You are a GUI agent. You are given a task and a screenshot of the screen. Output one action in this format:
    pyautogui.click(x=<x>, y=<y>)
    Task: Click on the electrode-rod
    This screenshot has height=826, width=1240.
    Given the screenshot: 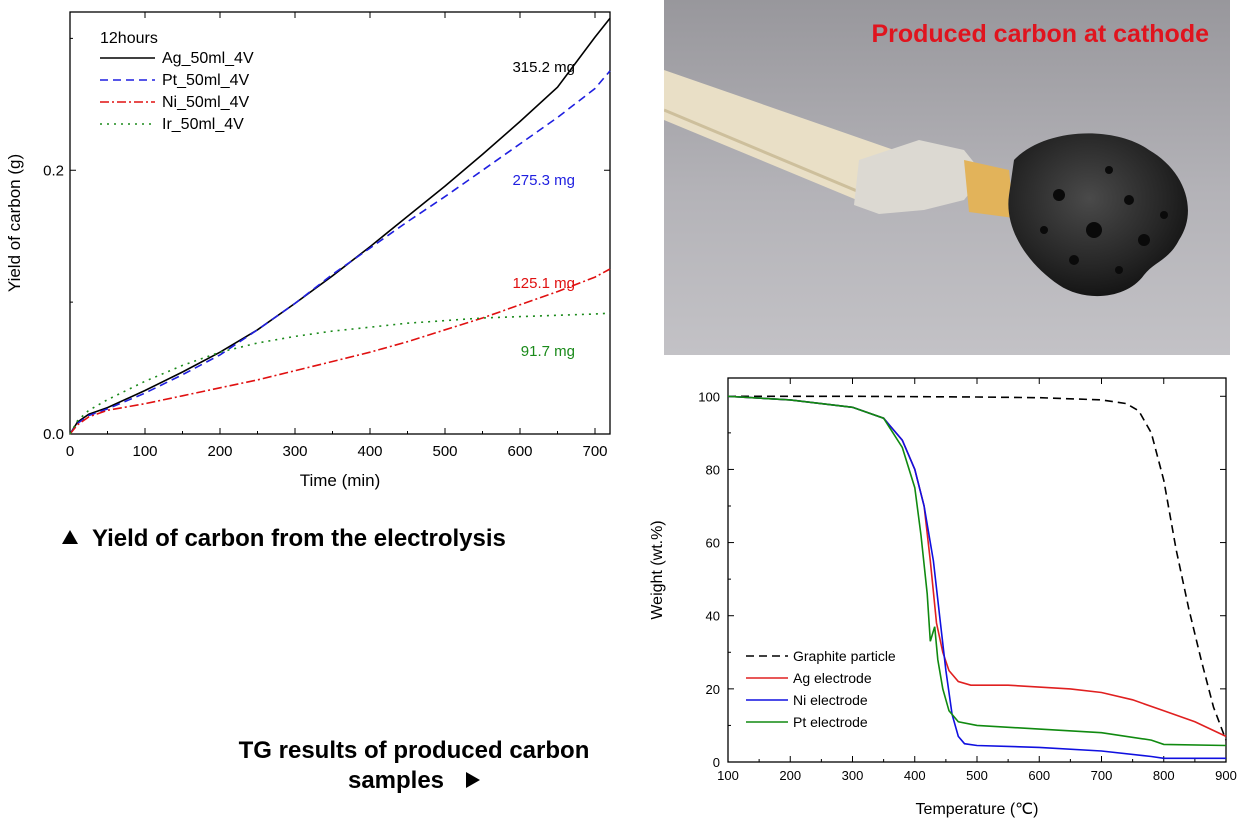 What is the action you would take?
    pyautogui.click(x=789, y=137)
    